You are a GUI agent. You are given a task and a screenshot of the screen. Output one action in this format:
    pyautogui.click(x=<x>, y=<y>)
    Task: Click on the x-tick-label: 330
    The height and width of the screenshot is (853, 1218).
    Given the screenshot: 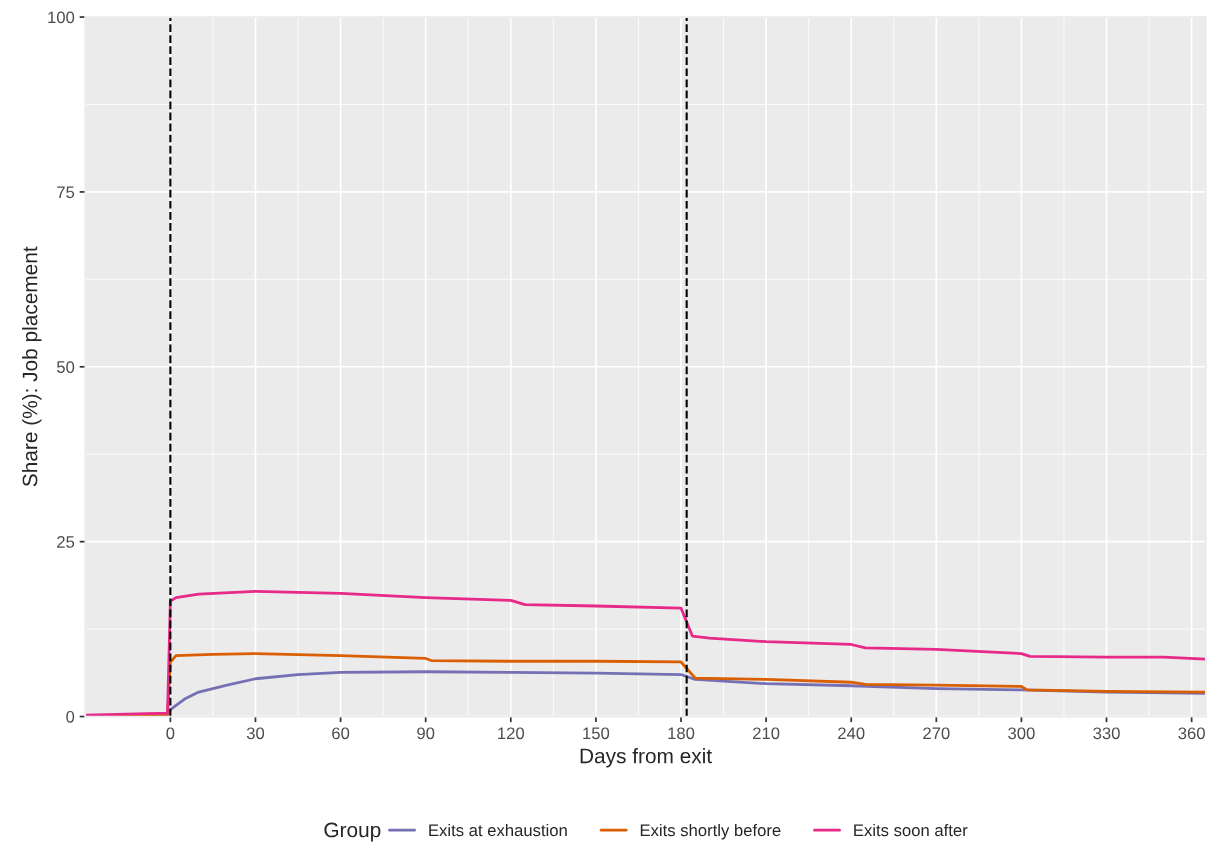 What is the action you would take?
    pyautogui.click(x=1106, y=733)
    